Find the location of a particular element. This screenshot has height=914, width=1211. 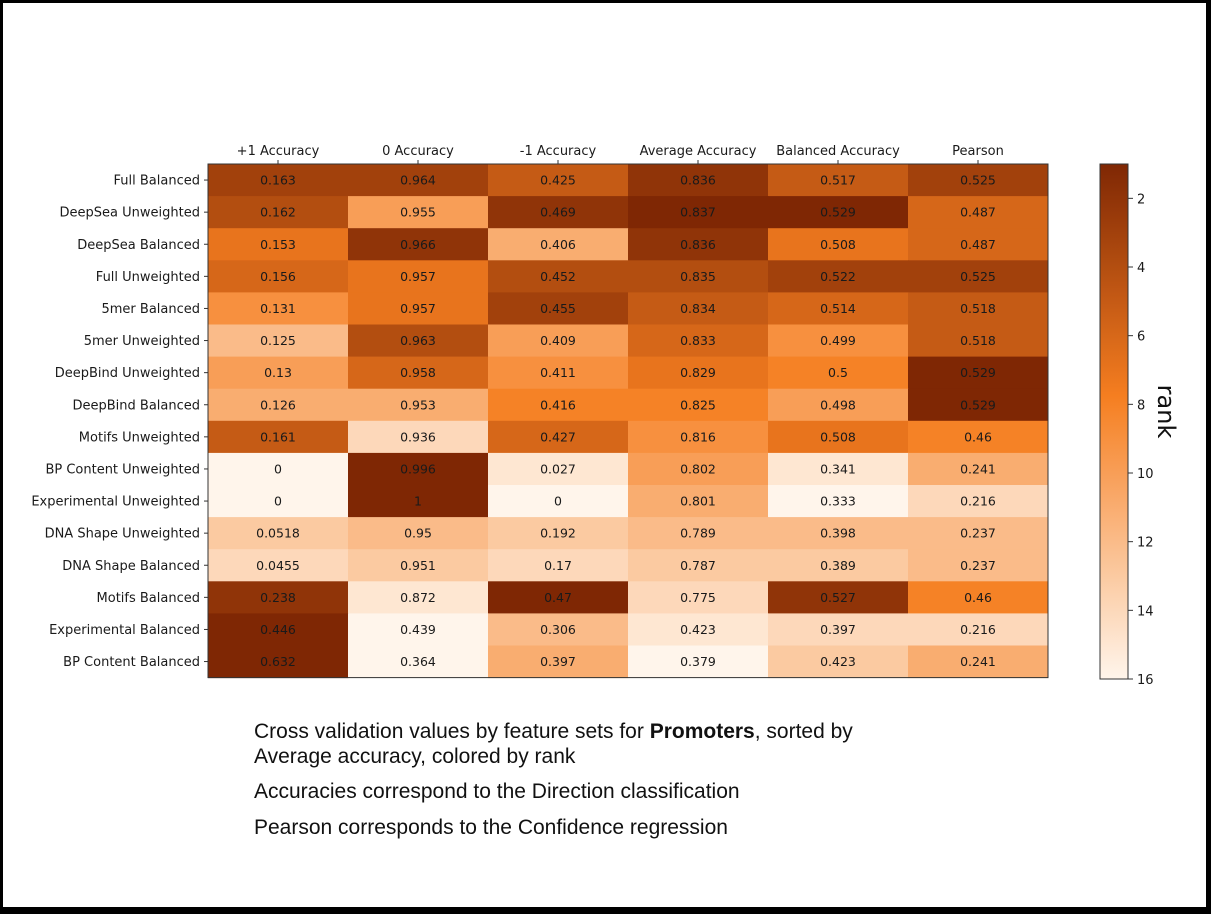

cell-value-label: 0.789 is located at coordinates (698, 533).